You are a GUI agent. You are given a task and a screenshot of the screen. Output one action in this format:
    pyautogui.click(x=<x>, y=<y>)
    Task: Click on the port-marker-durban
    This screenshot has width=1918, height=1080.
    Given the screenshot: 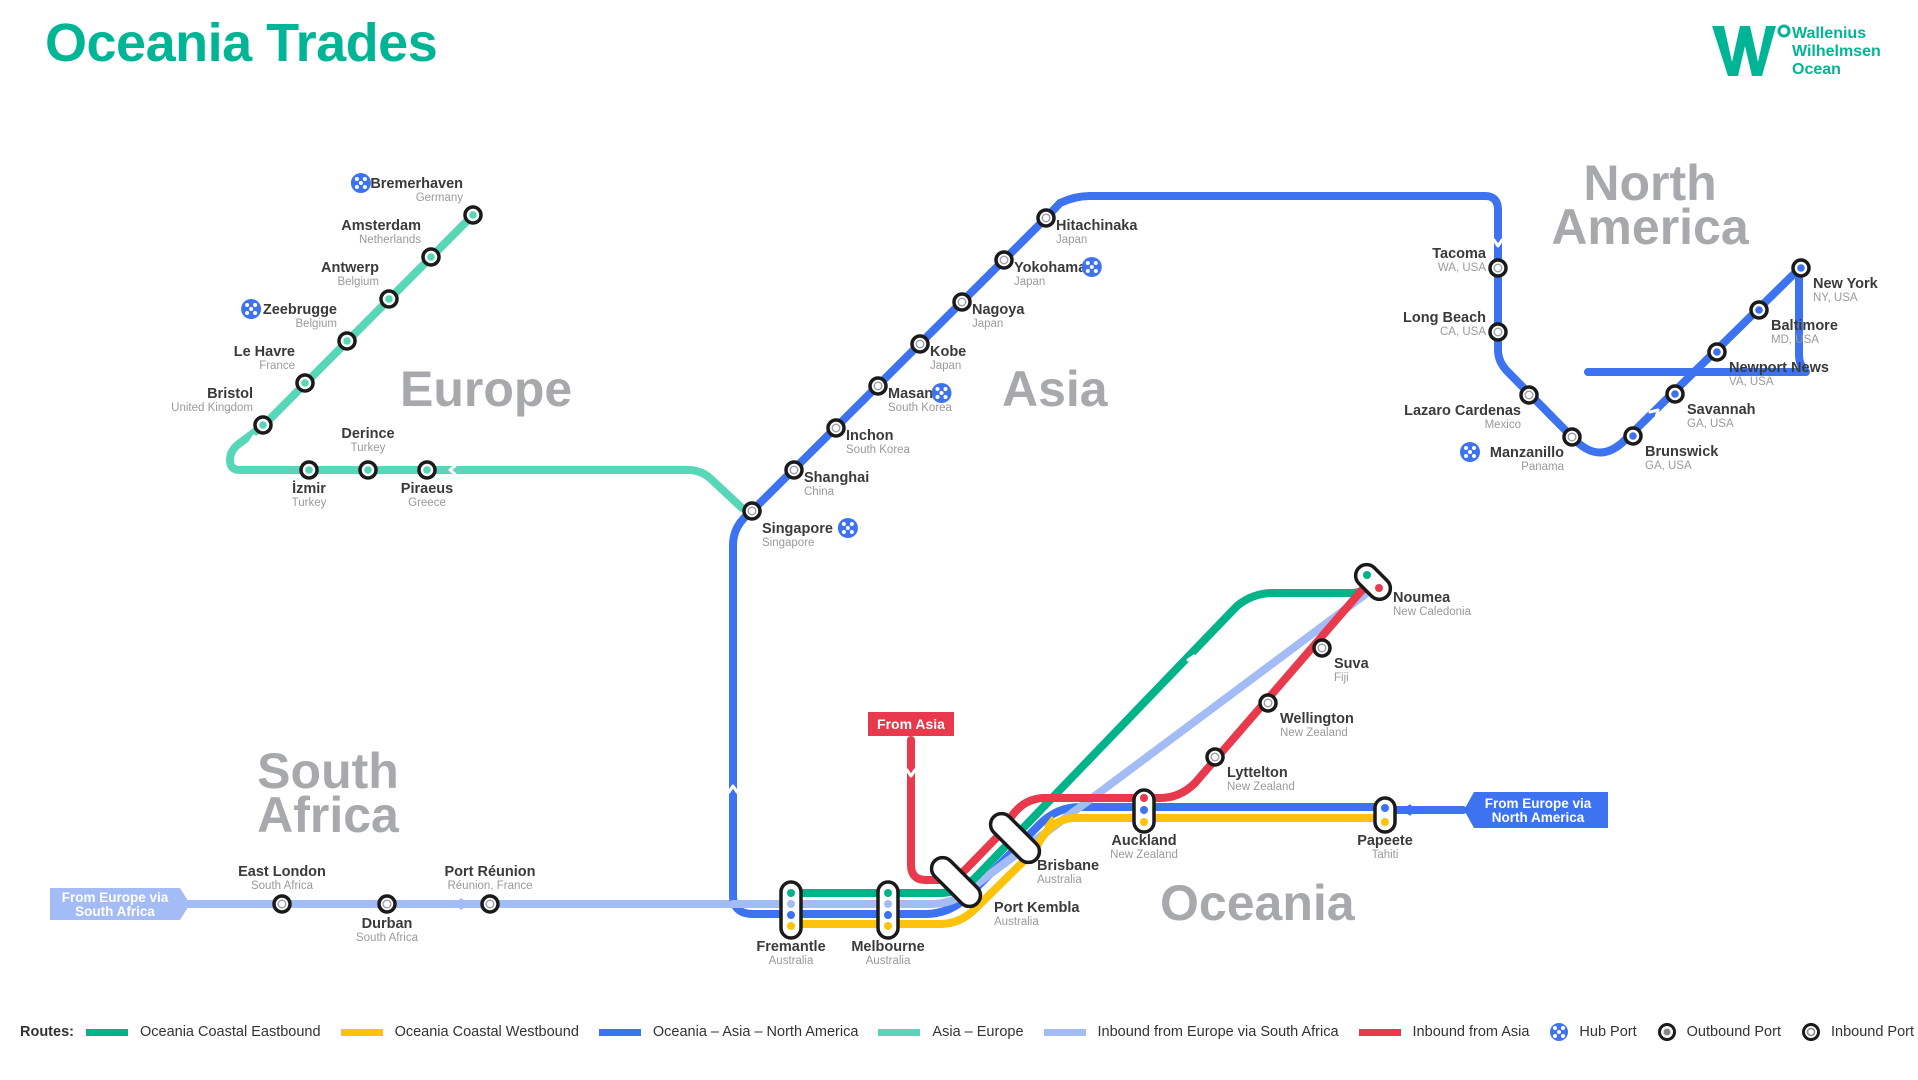 What is the action you would take?
    pyautogui.click(x=387, y=904)
    